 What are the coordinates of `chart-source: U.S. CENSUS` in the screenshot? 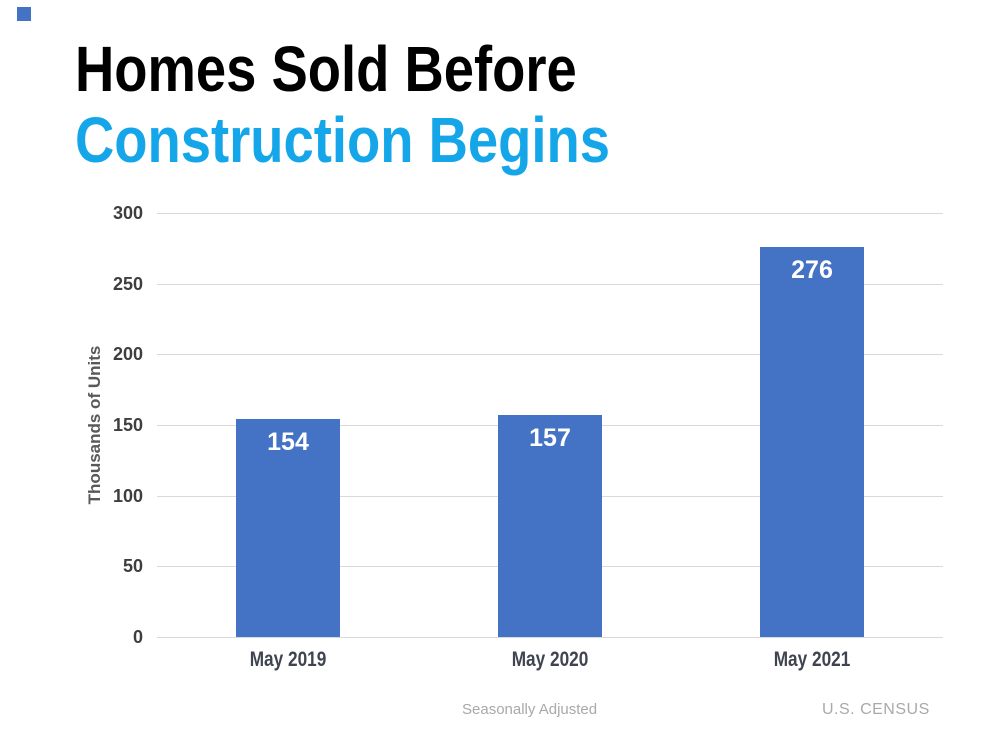 It's located at (876, 709).